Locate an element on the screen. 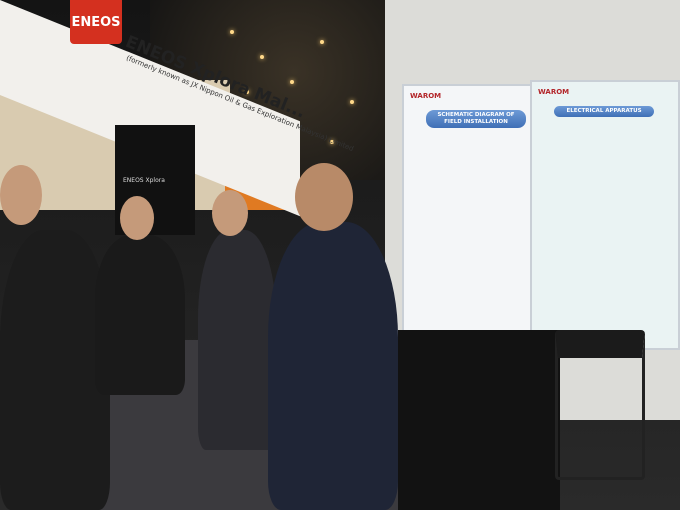 This screenshot has width=680, height=510. poster-right-title: ELECTRICAL APPARATUS is located at coordinates (604, 111).